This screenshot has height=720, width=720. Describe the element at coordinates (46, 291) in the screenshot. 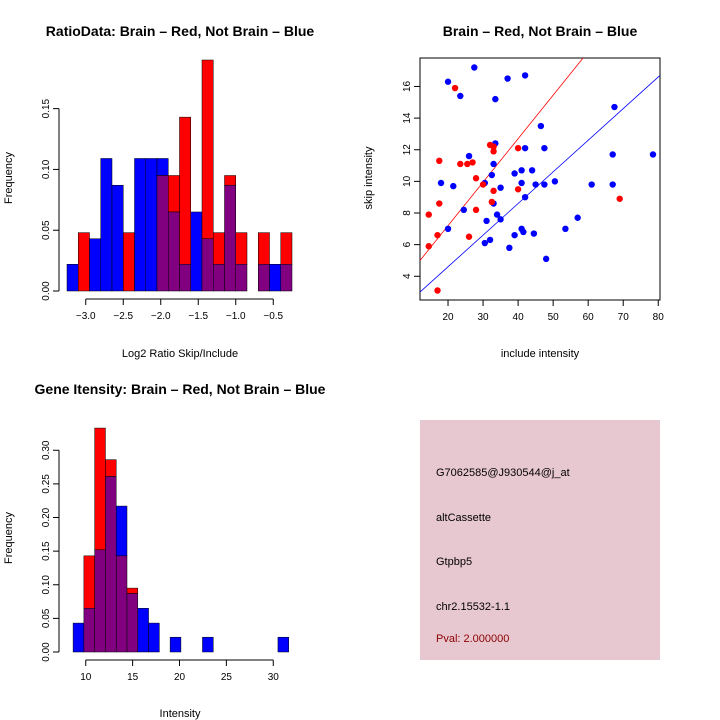

I see `ratio-y-tick-label: 0.00` at that location.